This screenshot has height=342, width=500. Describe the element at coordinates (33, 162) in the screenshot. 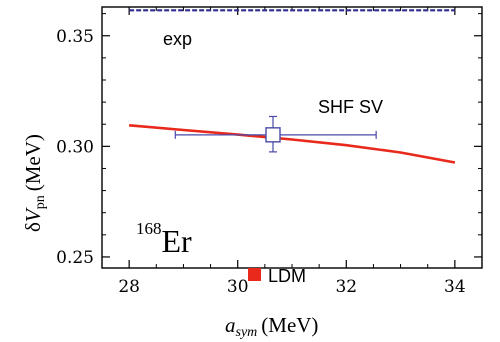

I see `y-axis-unit: (MeV)` at that location.